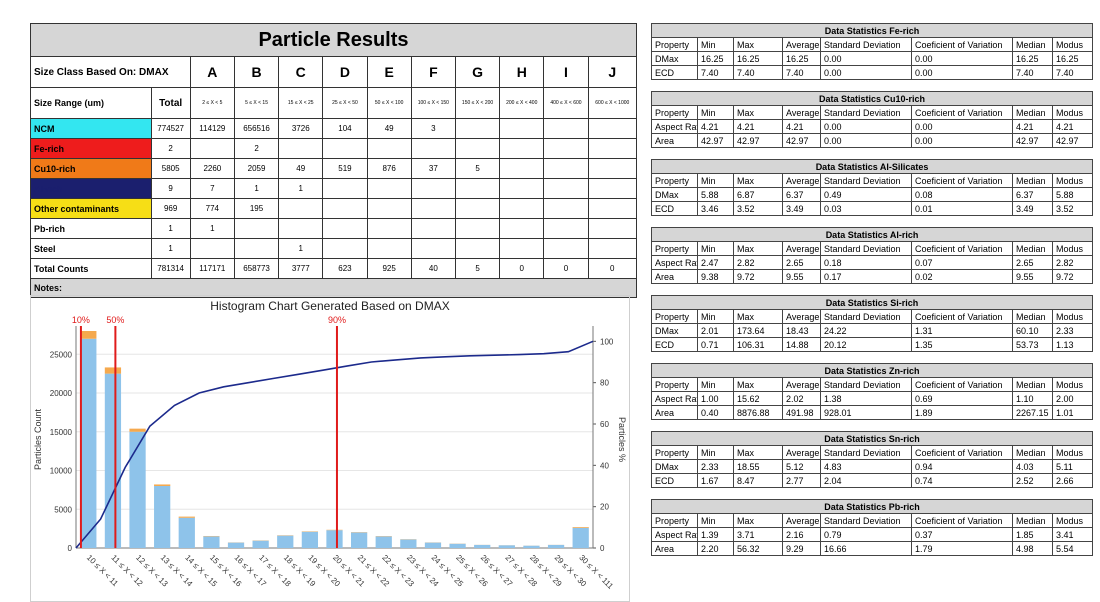 This screenshot has height=602, width=1100. I want to click on stats-header-cell: Modus, so click(1073, 453).